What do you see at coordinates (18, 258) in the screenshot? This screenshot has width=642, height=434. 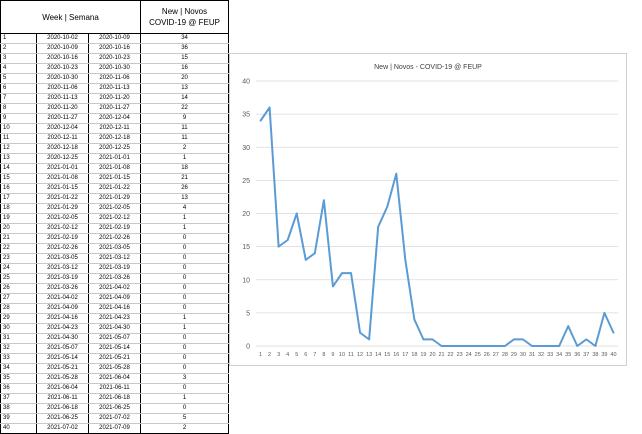 I see `week-number-cell: 23` at bounding box center [18, 258].